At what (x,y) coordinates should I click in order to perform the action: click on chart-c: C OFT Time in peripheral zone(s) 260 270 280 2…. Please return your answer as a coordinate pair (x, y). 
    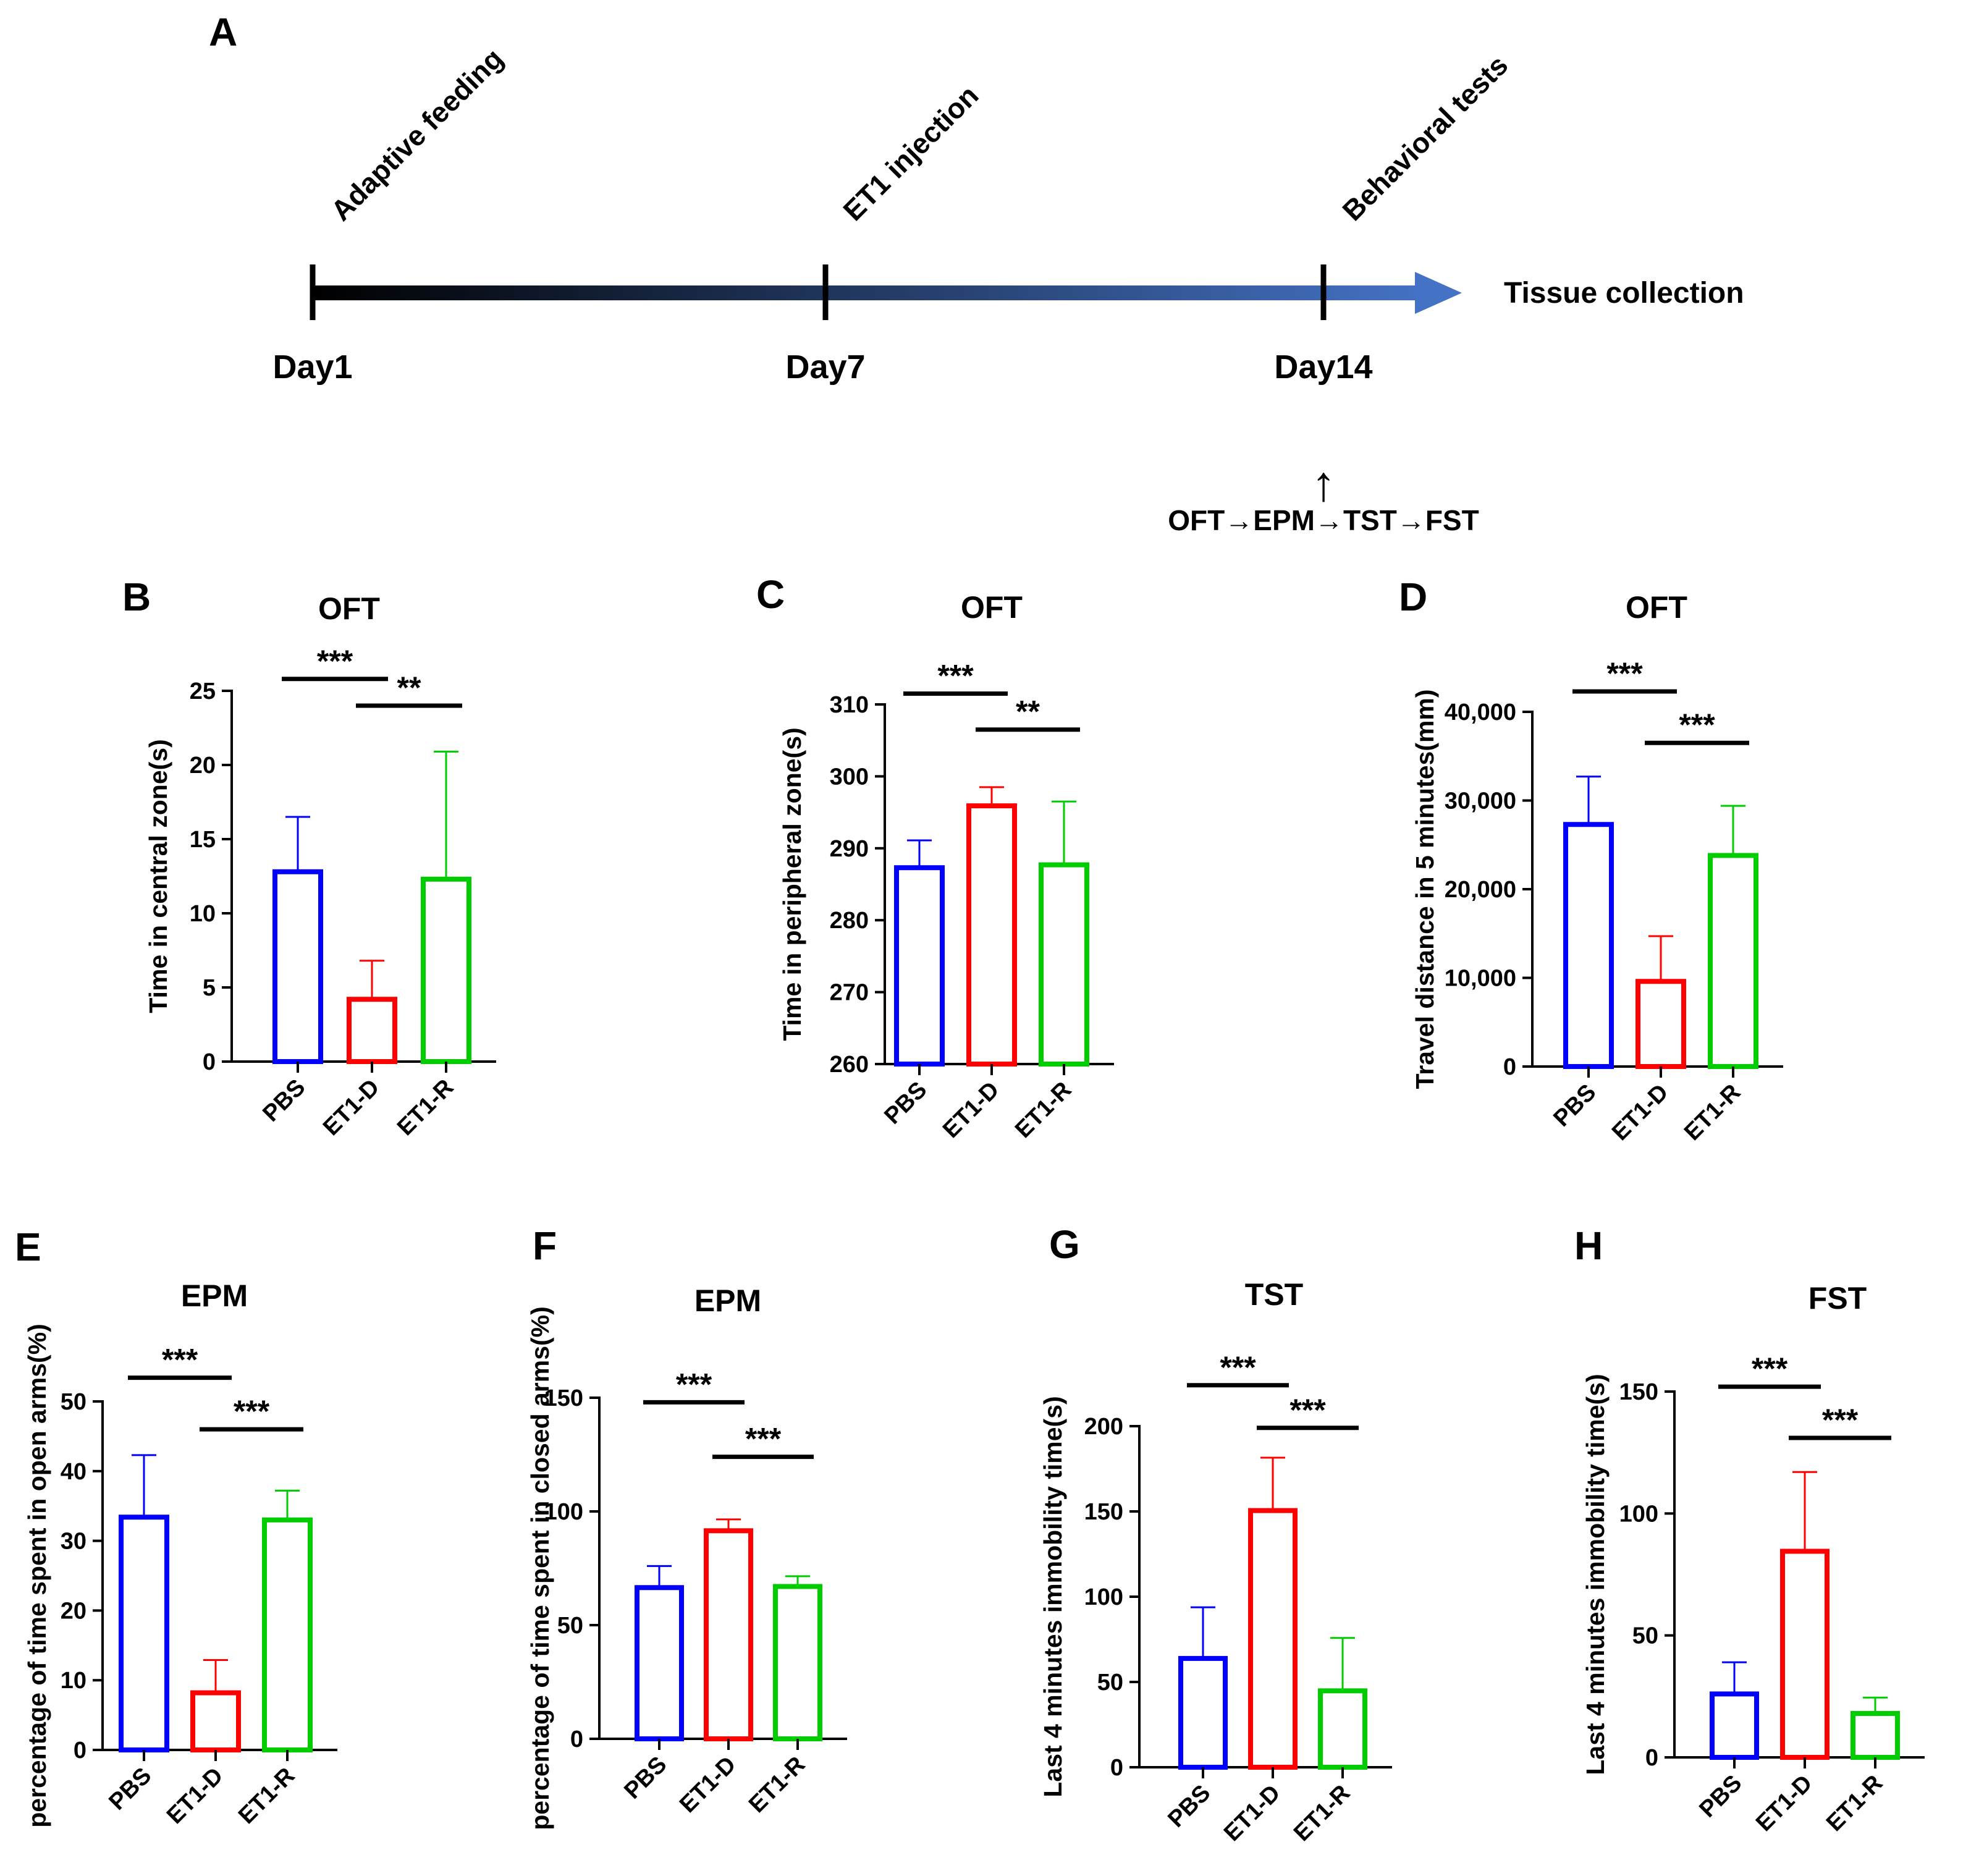
    Looking at the image, I should click on (935, 857).